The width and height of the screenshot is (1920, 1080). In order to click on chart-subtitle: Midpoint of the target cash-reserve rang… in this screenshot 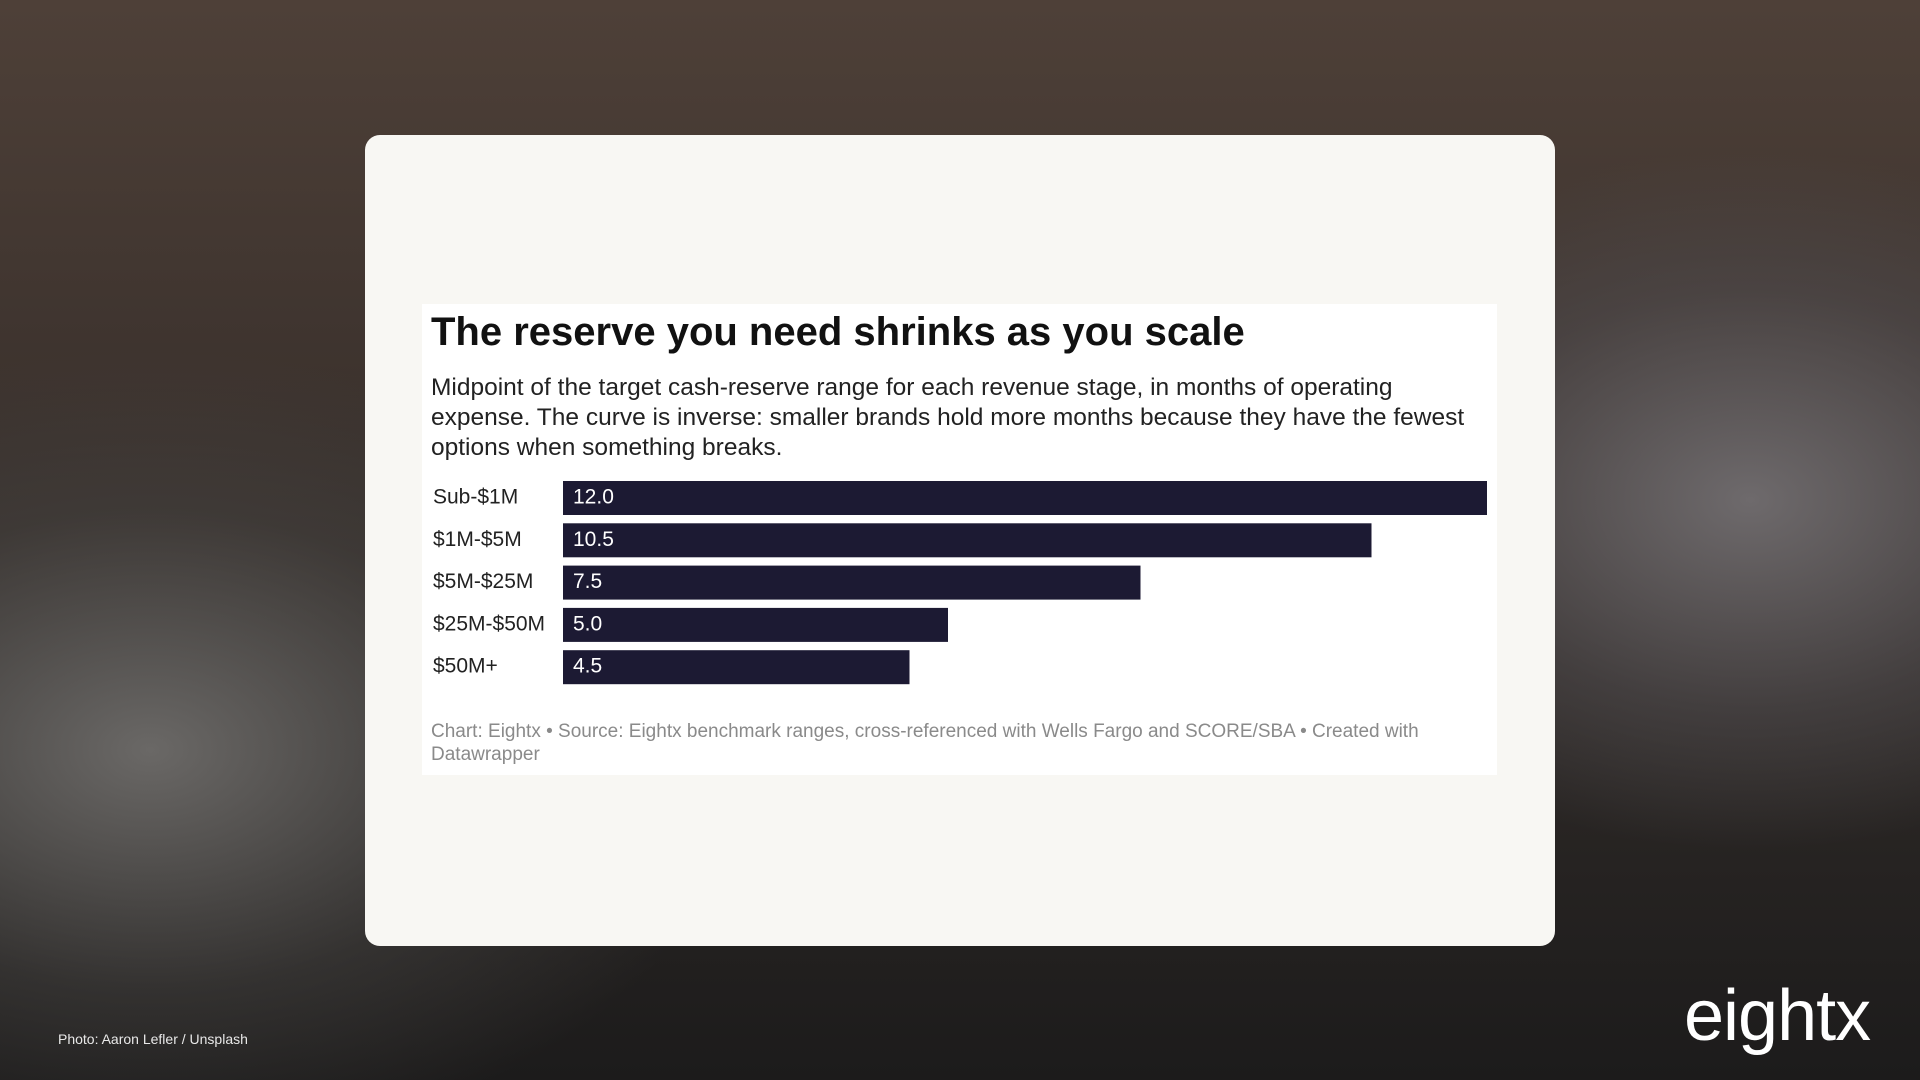, I will do `click(948, 417)`.